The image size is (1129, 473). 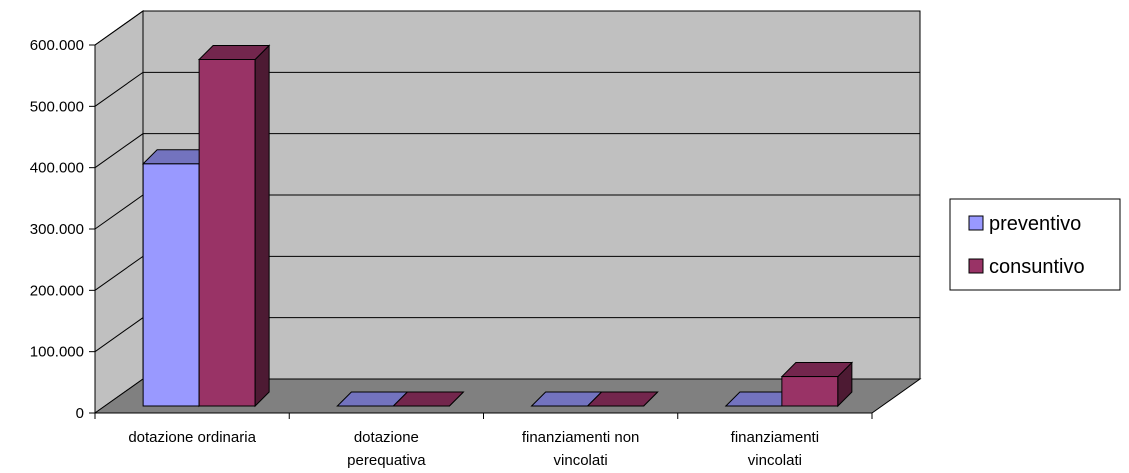 I want to click on y-tick-label: 600.000, so click(x=57, y=45).